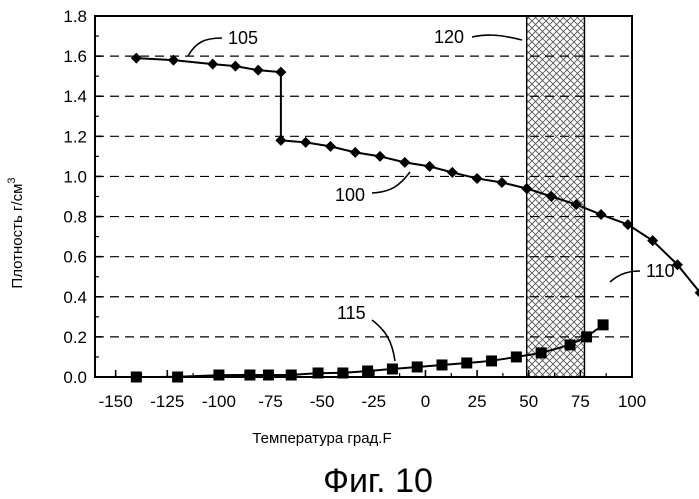 The width and height of the screenshot is (699, 499). What do you see at coordinates (477, 401) in the screenshot?
I see `x-tick-label: 25` at bounding box center [477, 401].